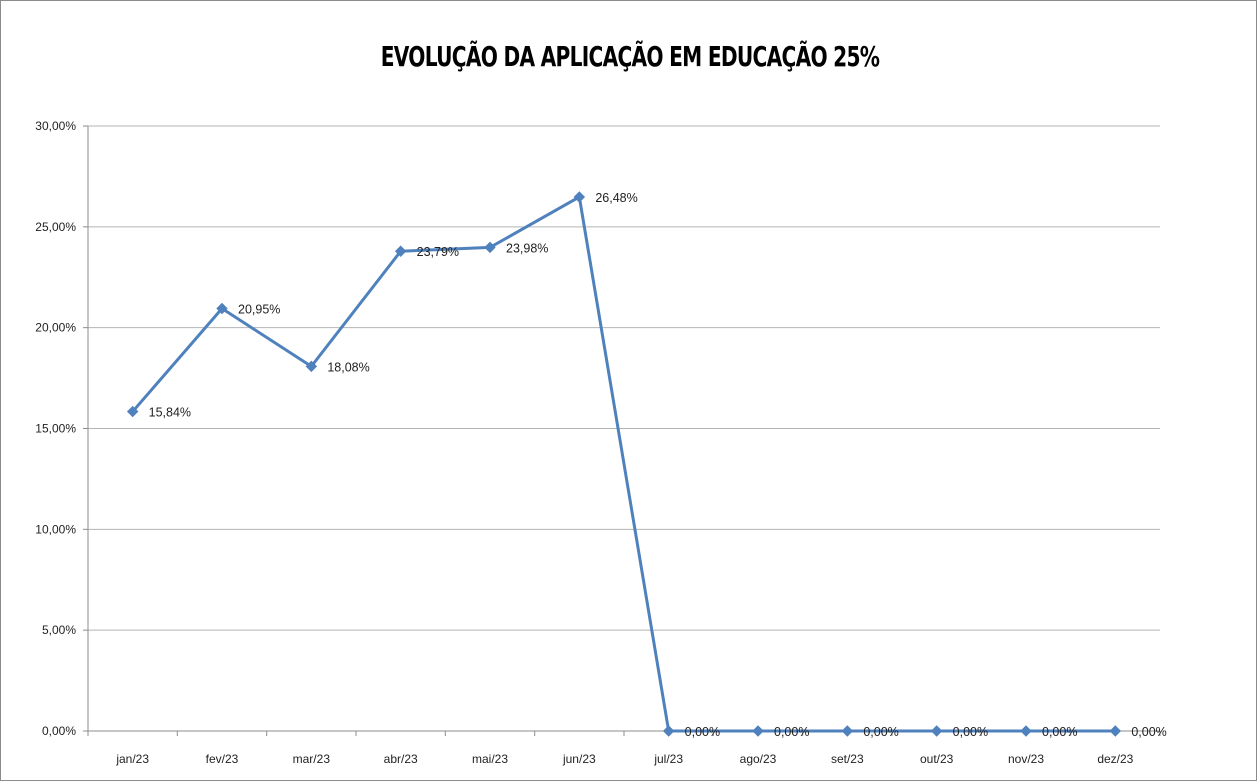 The height and width of the screenshot is (784, 1260). I want to click on x-tick-label: abr/23, so click(401, 759).